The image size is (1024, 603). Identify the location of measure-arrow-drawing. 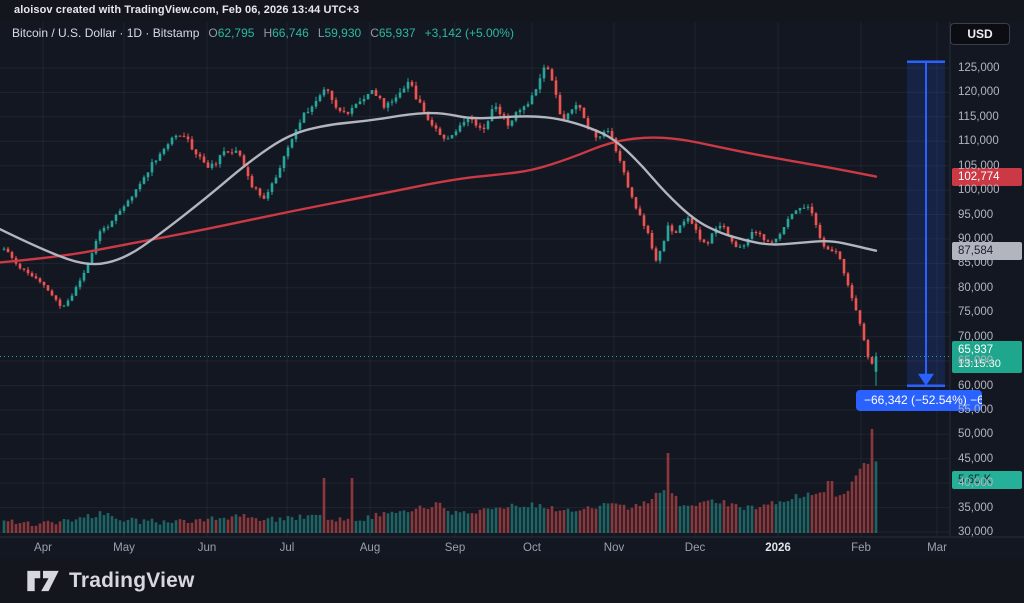
(926, 224).